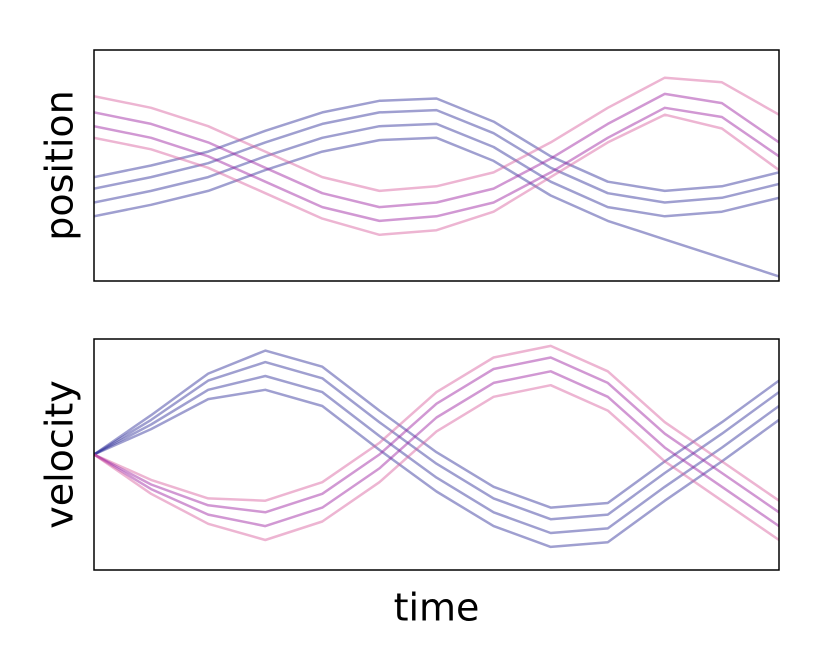  What do you see at coordinates (60, 454) in the screenshot?
I see `y-axis-label: velocity` at bounding box center [60, 454].